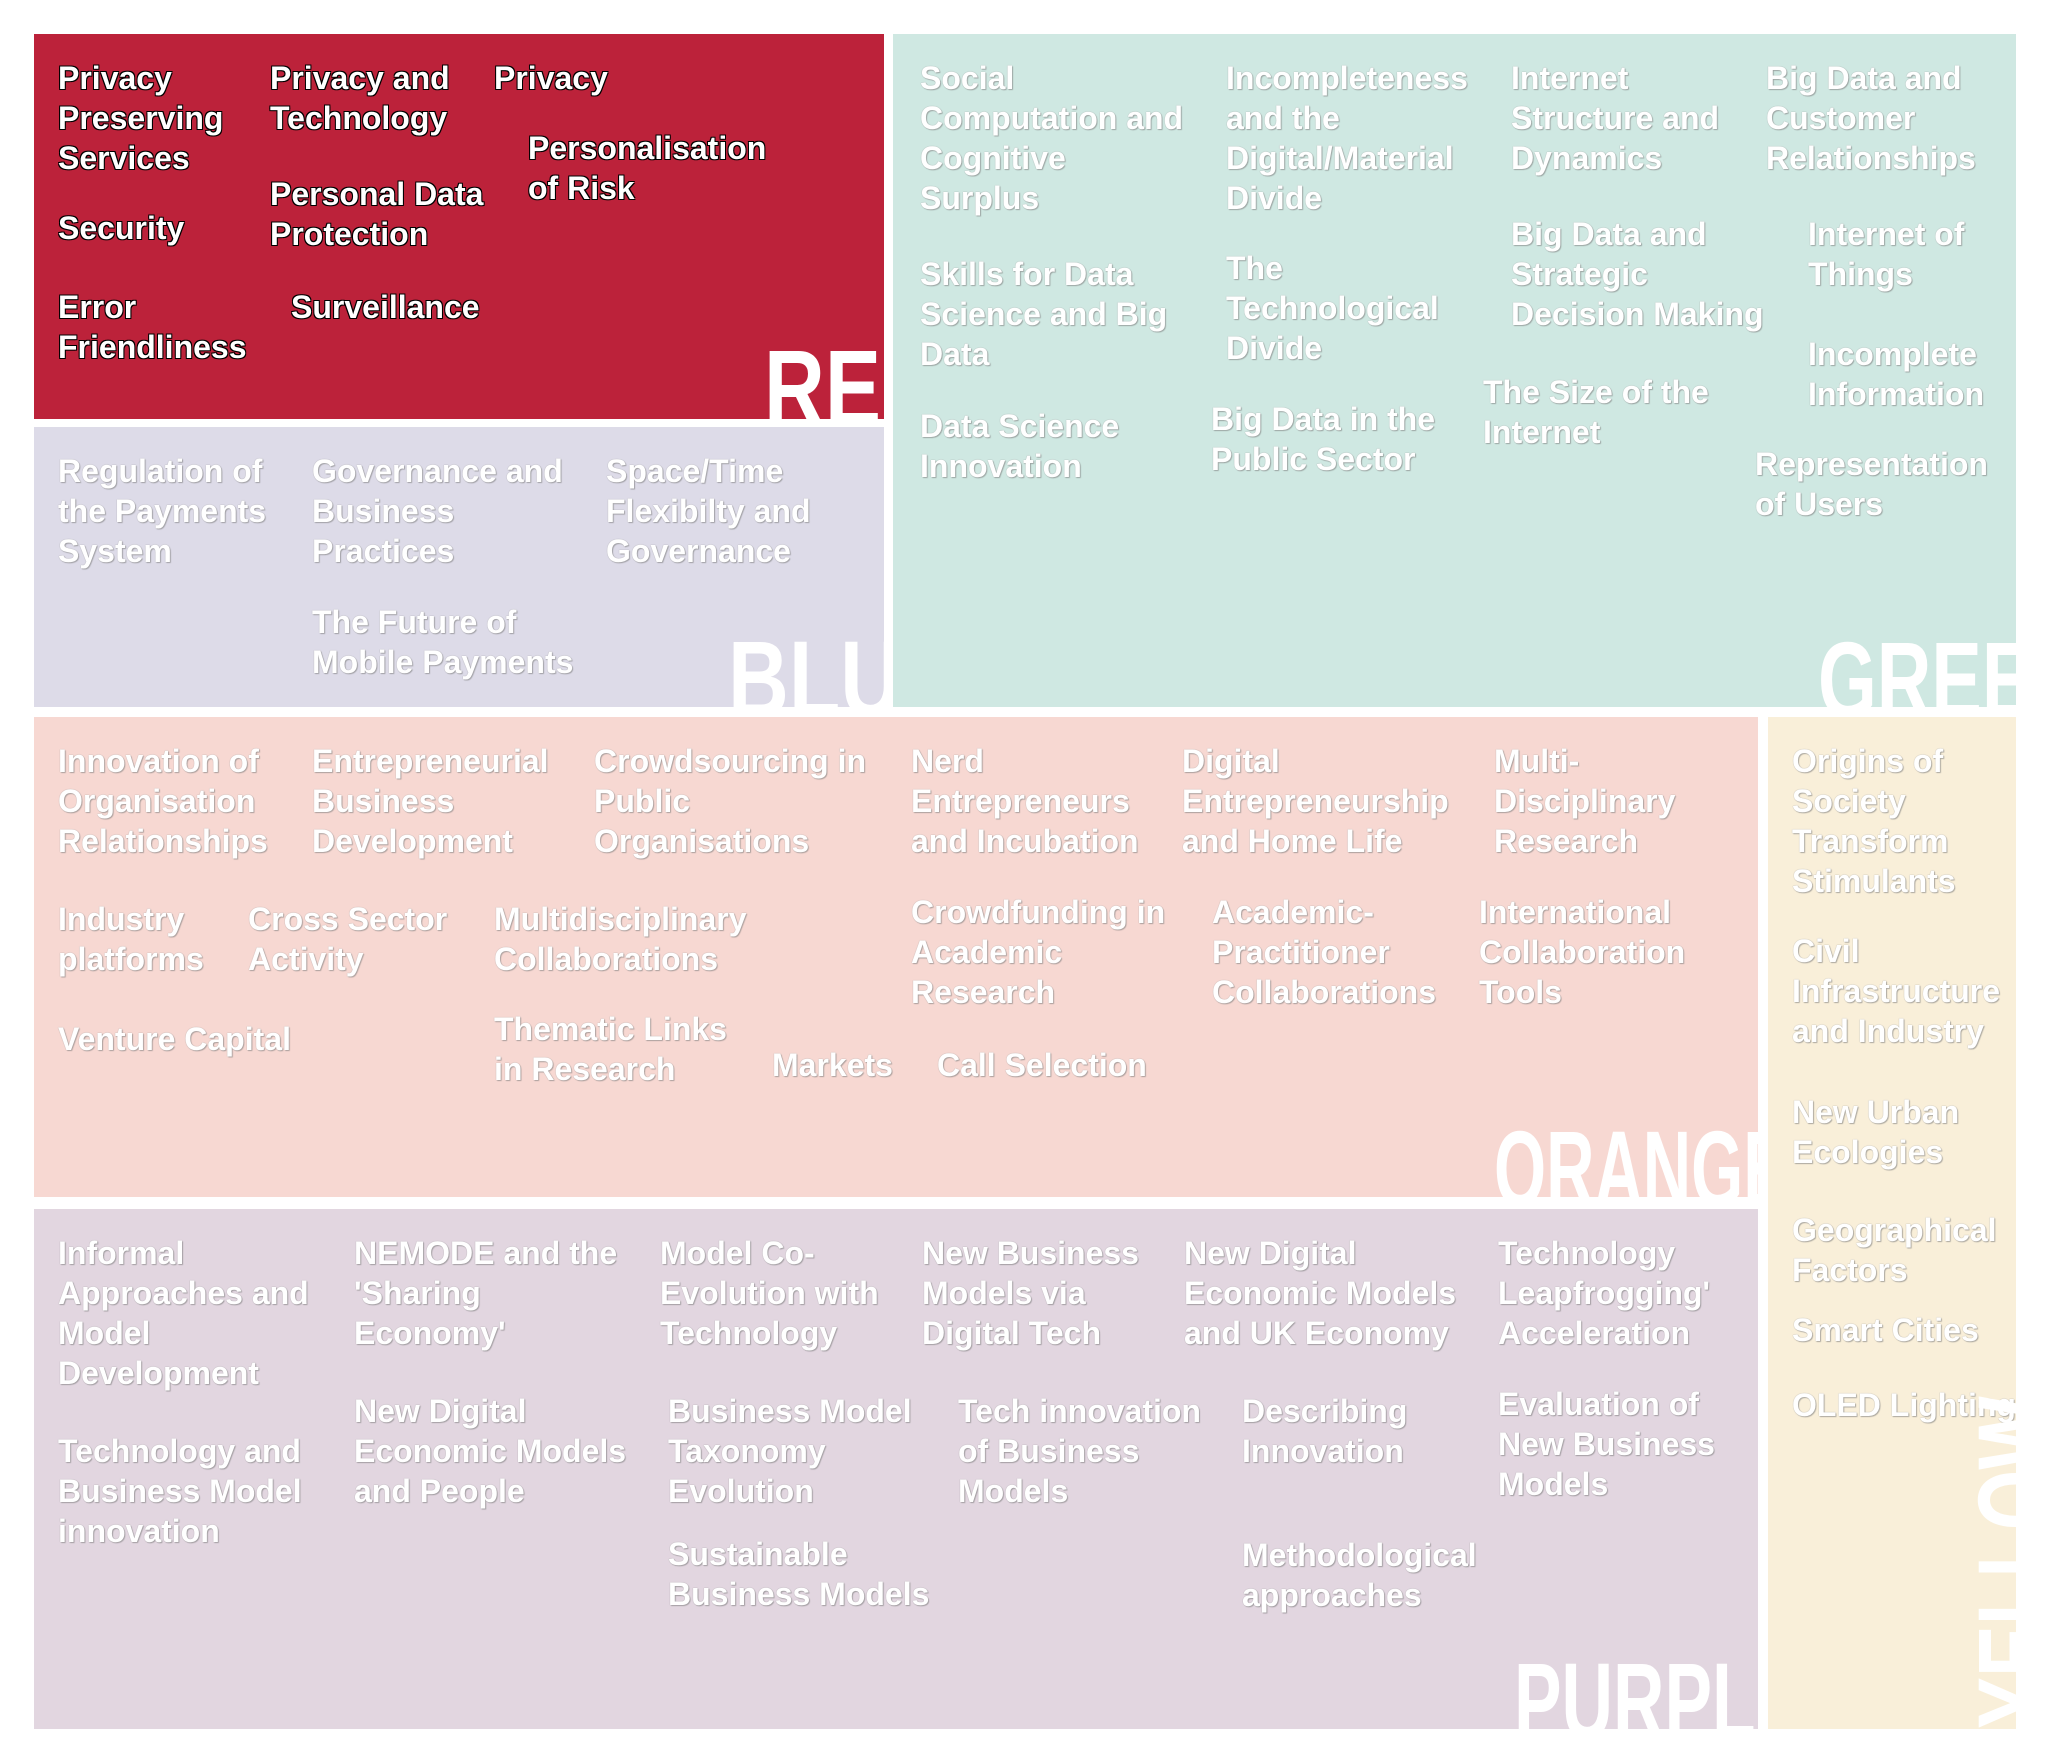 Image resolution: width=2050 pixels, height=1751 pixels. What do you see at coordinates (131, 939) in the screenshot?
I see `orange-term: Industry platforms` at bounding box center [131, 939].